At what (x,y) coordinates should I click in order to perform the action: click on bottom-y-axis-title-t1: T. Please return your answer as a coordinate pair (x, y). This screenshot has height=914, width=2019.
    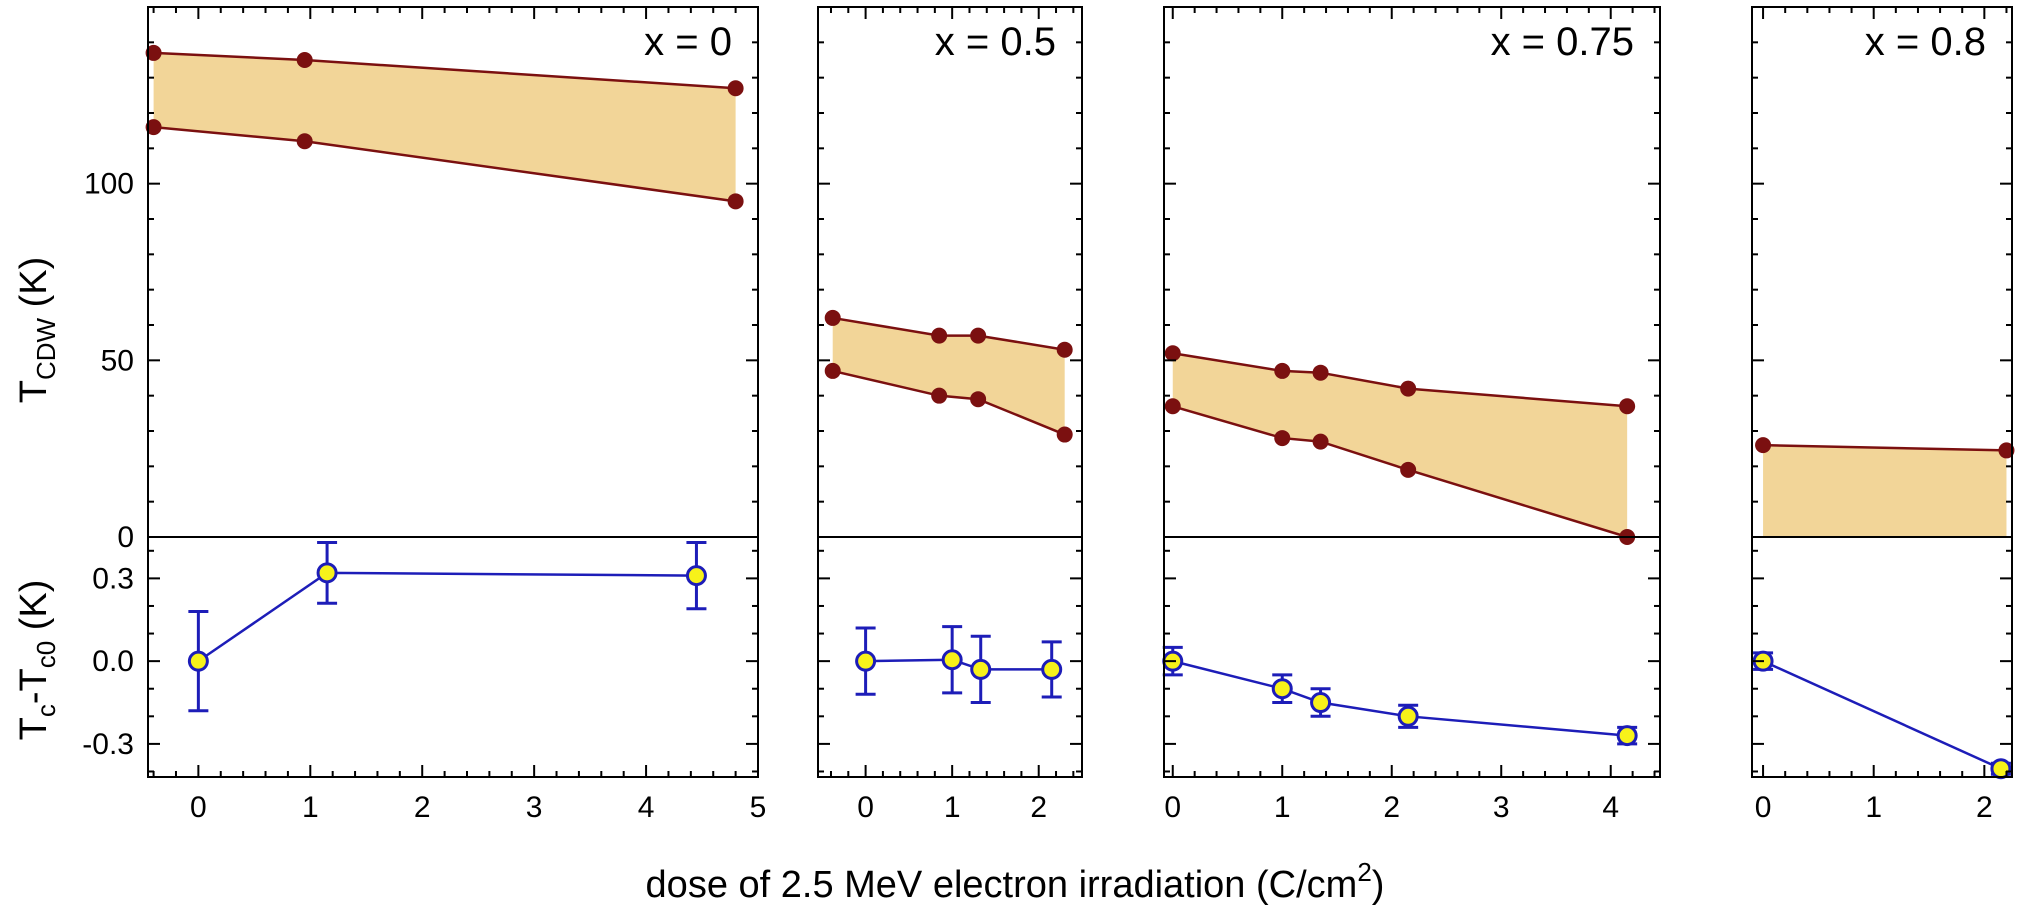
    Looking at the image, I should click on (34, 728).